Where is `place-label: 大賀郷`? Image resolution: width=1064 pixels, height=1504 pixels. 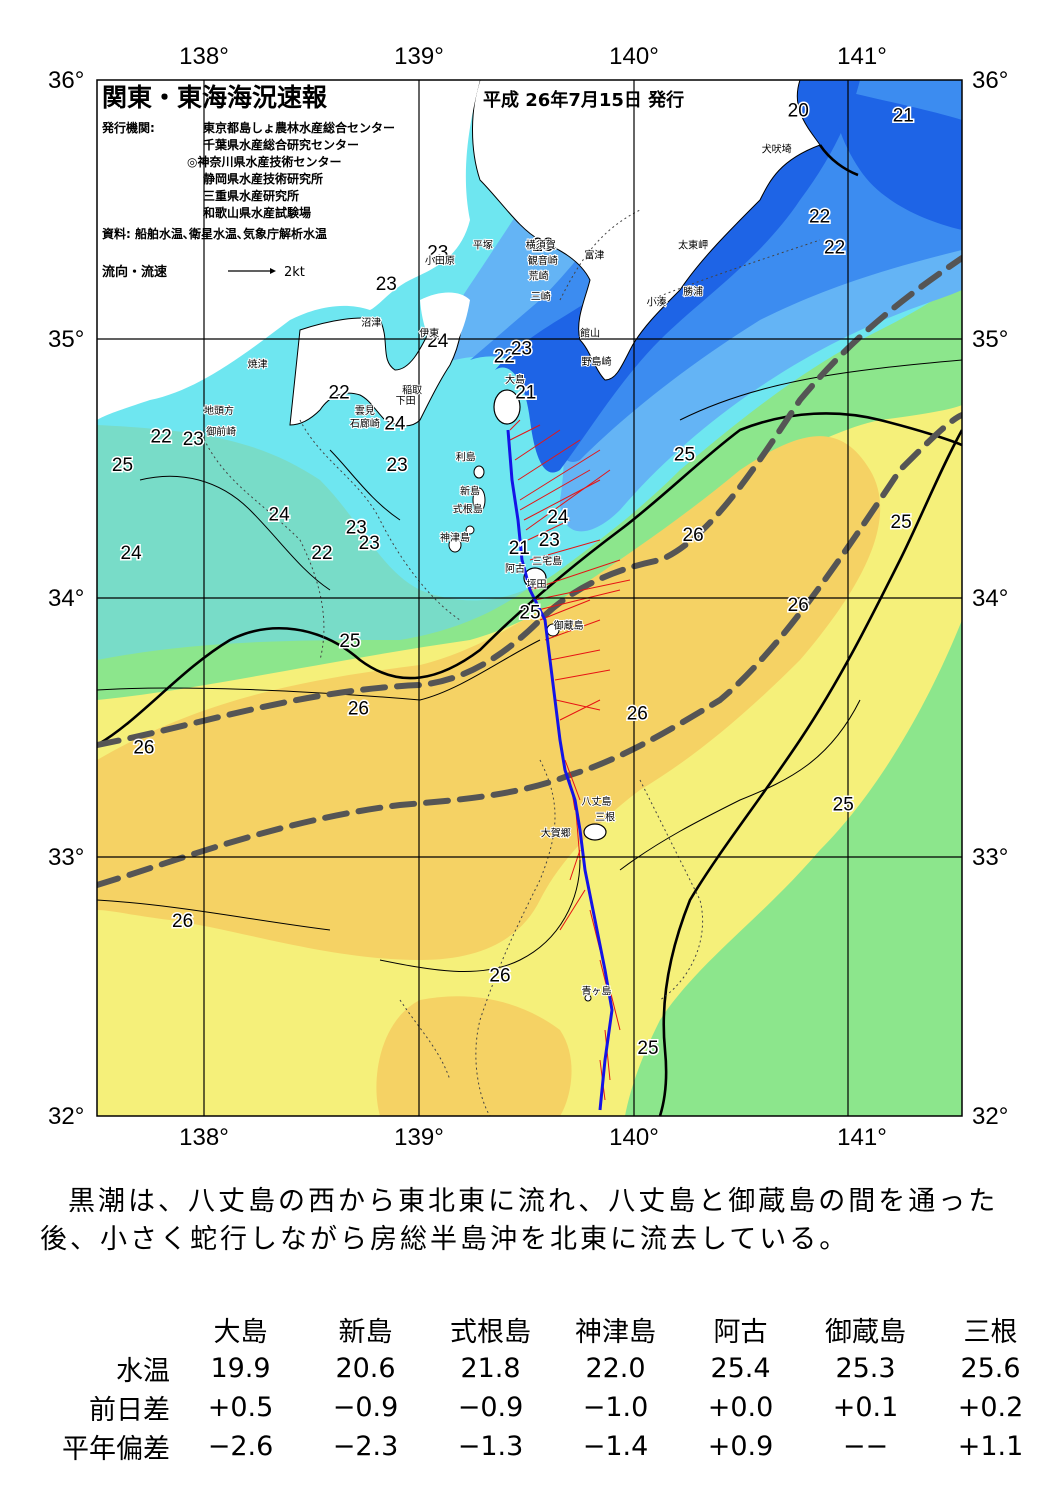
place-label: 大賀郷 is located at coordinates (556, 832).